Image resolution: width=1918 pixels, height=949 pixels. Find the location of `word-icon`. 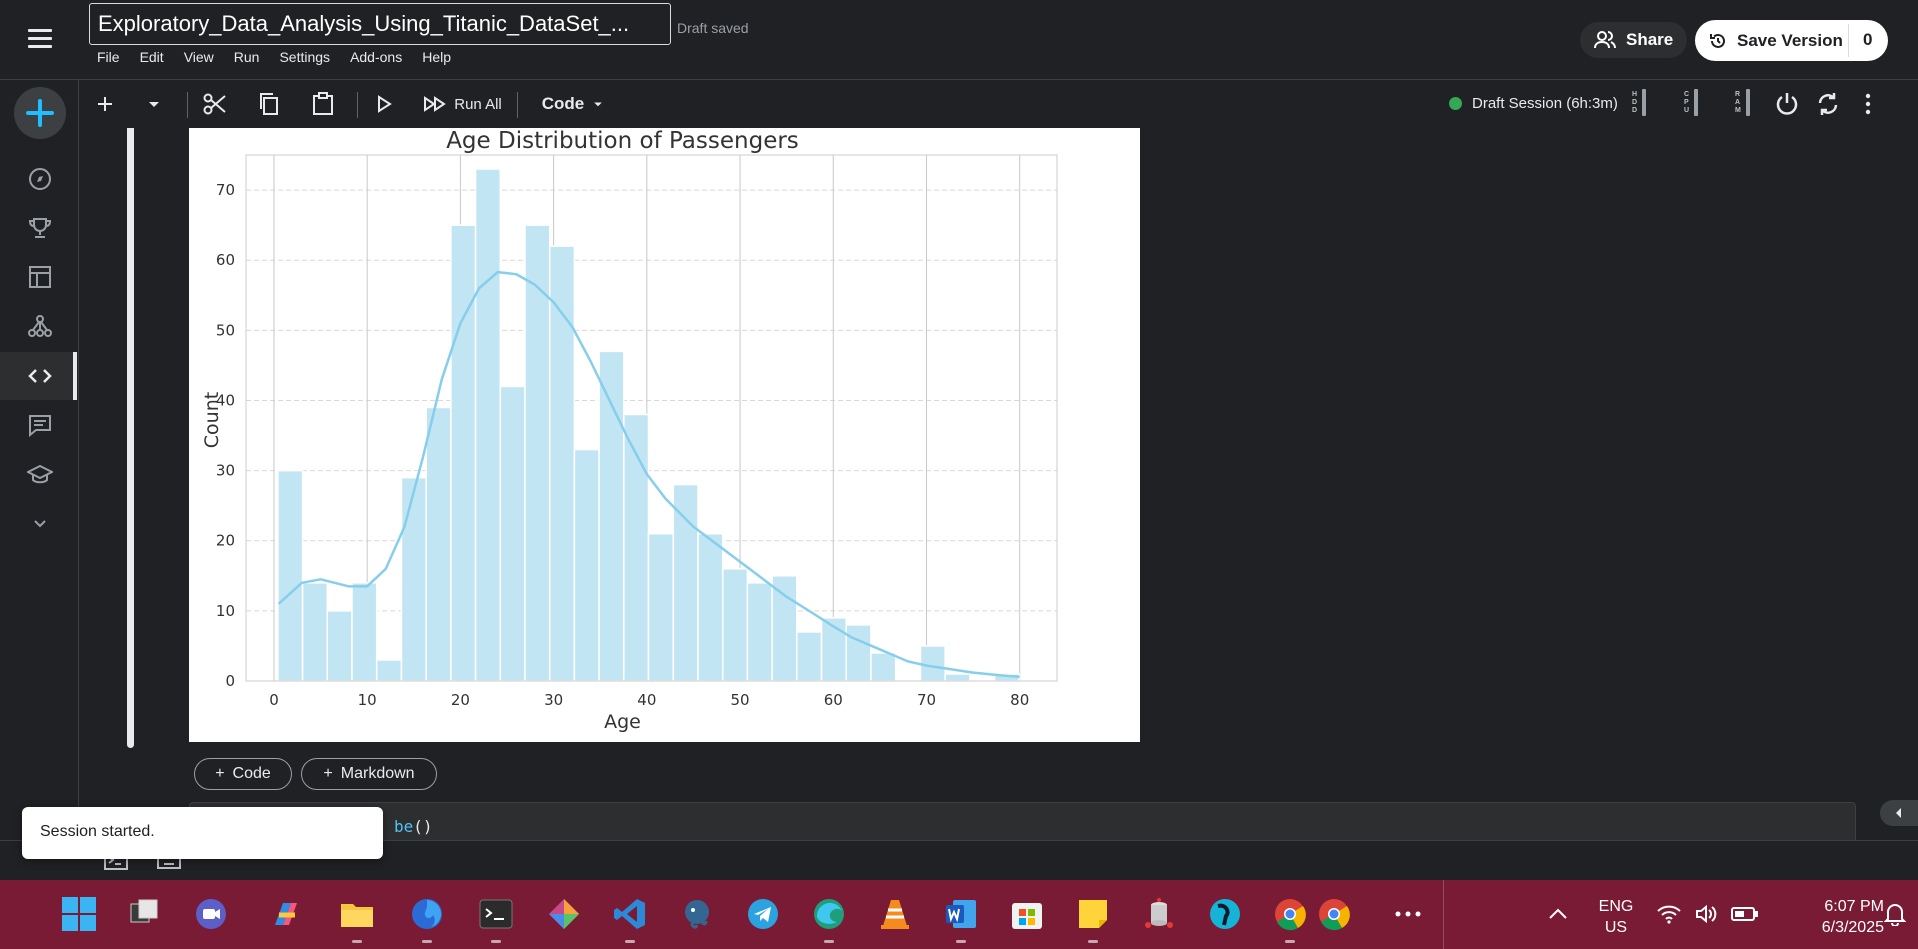

word-icon is located at coordinates (961, 914).